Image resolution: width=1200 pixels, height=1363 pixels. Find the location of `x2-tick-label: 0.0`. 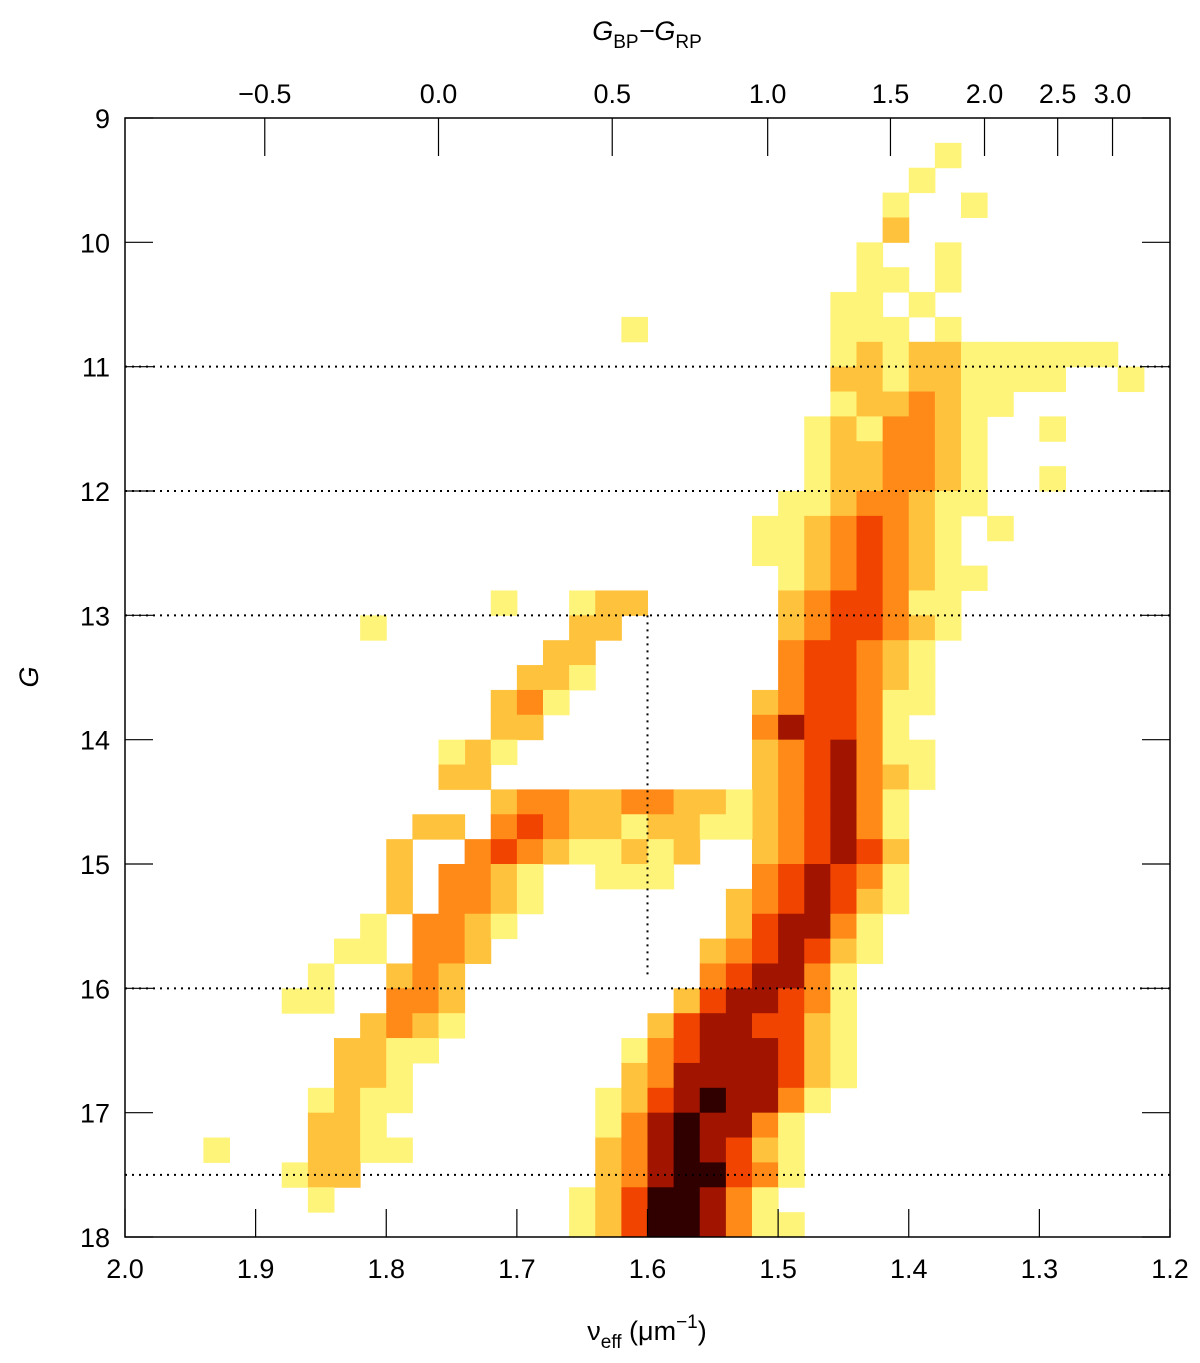

x2-tick-label: 0.0 is located at coordinates (439, 94).